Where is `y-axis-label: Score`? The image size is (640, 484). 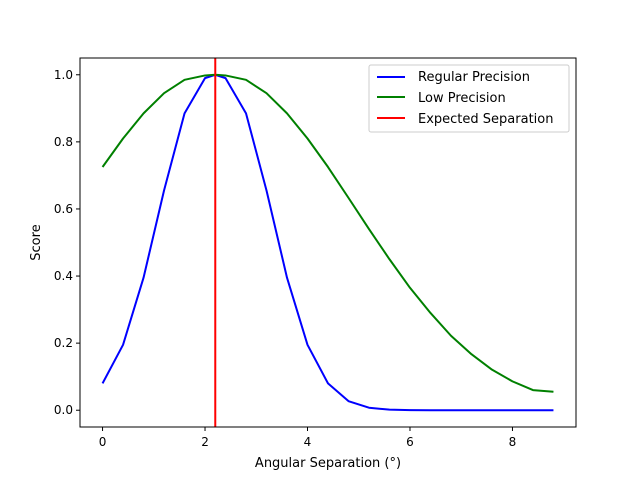 y-axis-label: Score is located at coordinates (36, 242).